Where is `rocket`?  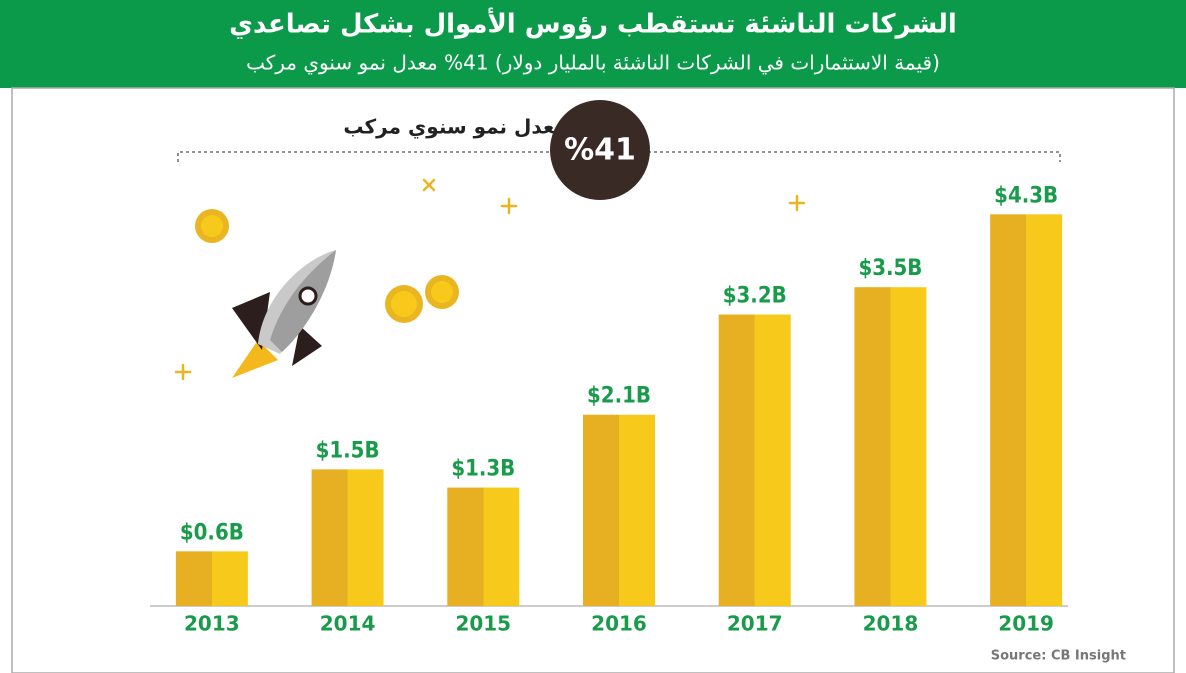
rocket is located at coordinates (284, 314).